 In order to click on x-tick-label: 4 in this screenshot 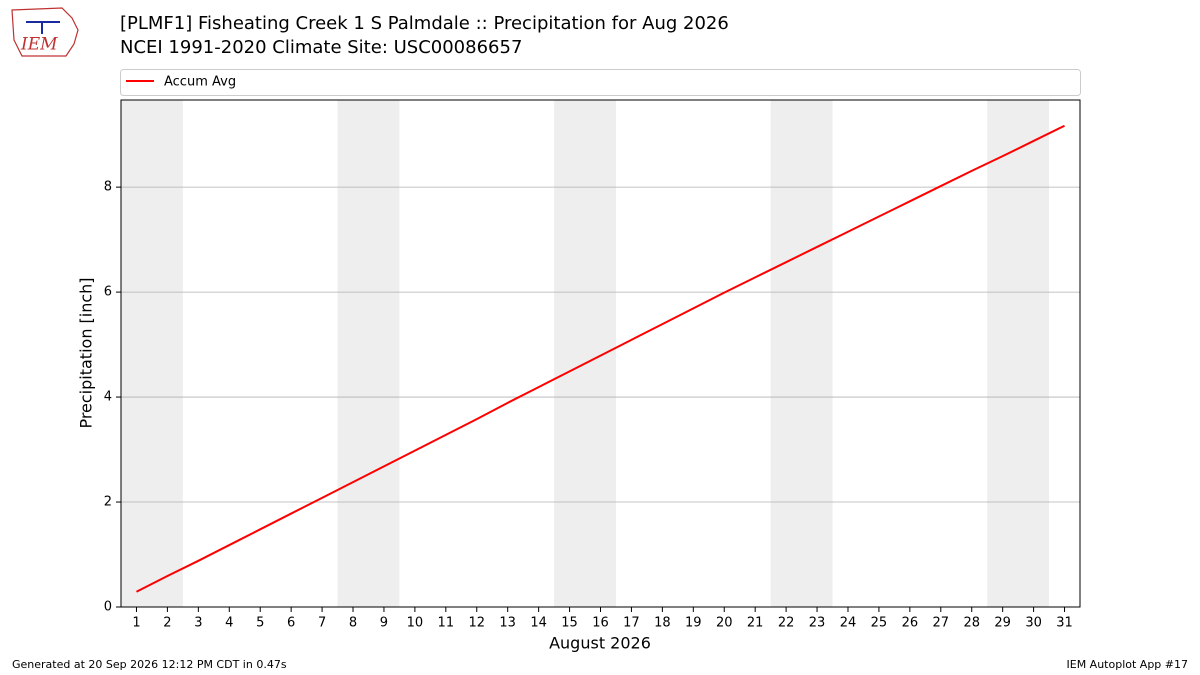, I will do `click(229, 623)`.